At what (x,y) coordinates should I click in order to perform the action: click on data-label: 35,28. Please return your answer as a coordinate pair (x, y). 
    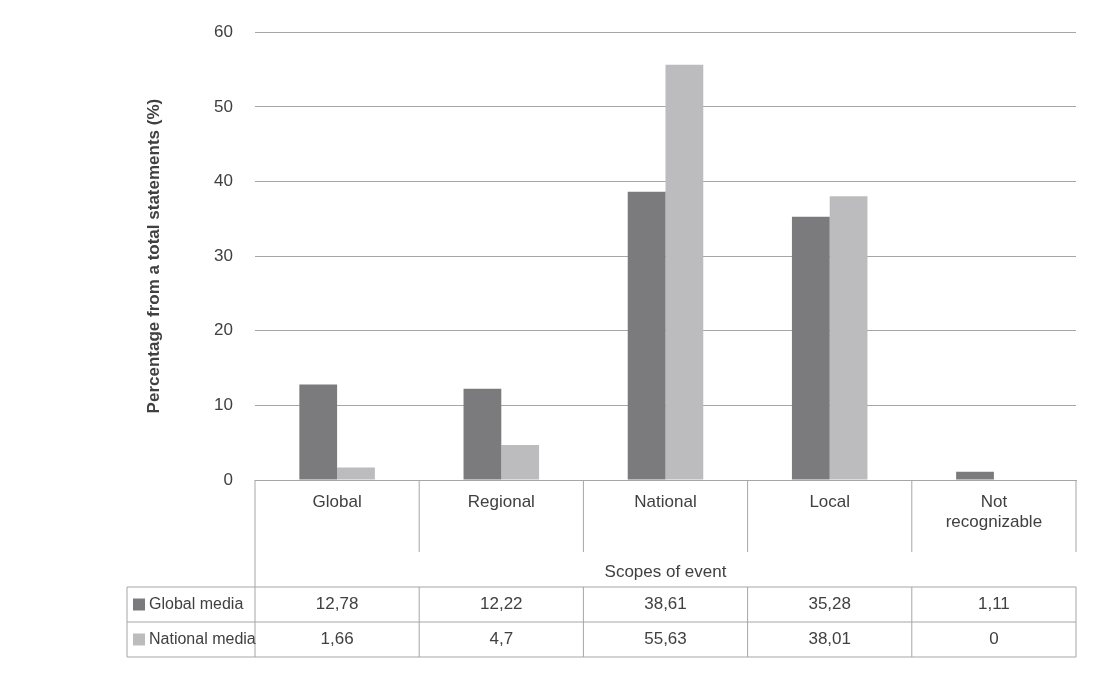
    Looking at the image, I should click on (829, 604).